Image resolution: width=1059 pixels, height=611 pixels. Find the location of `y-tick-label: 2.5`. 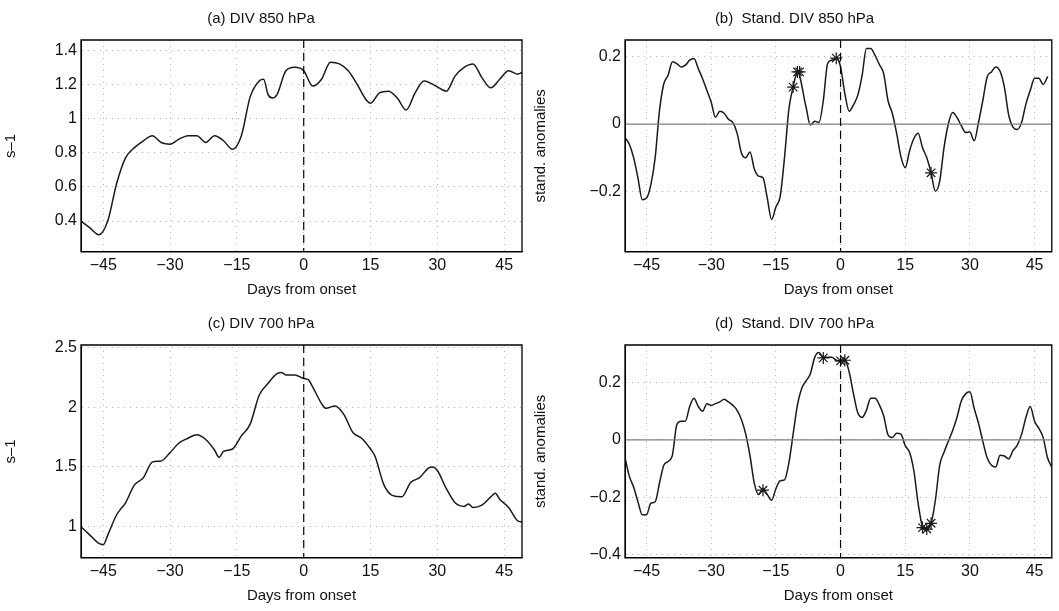

y-tick-label: 2.5 is located at coordinates (66, 346).